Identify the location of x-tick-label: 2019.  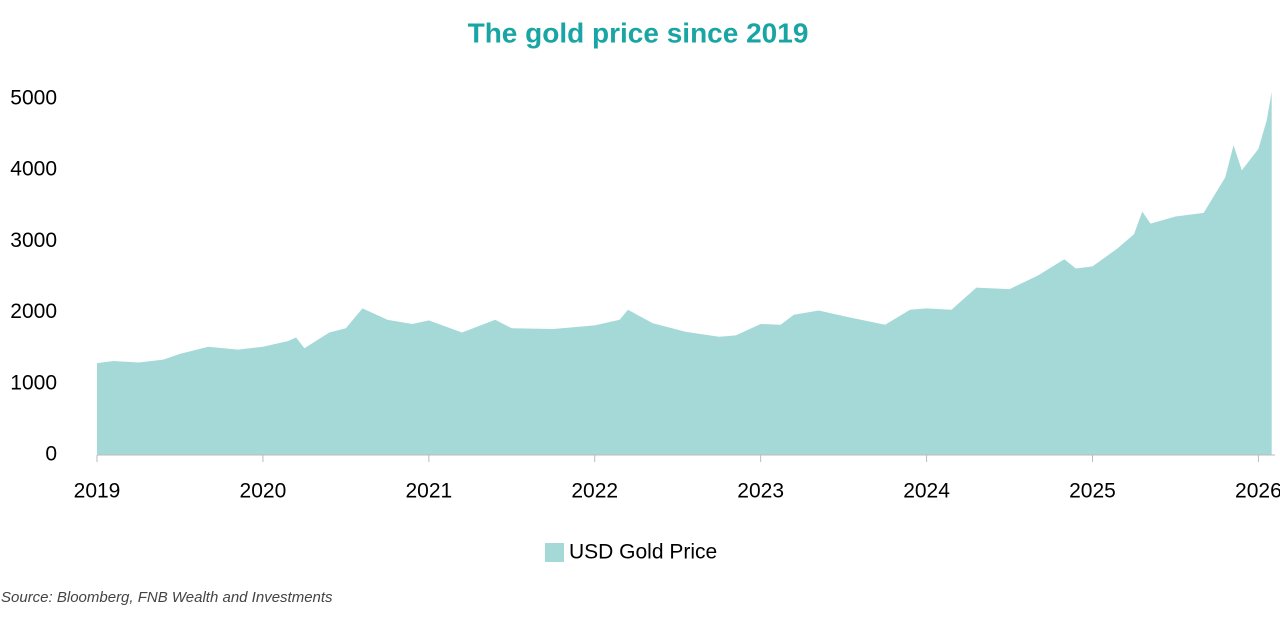
(97, 491).